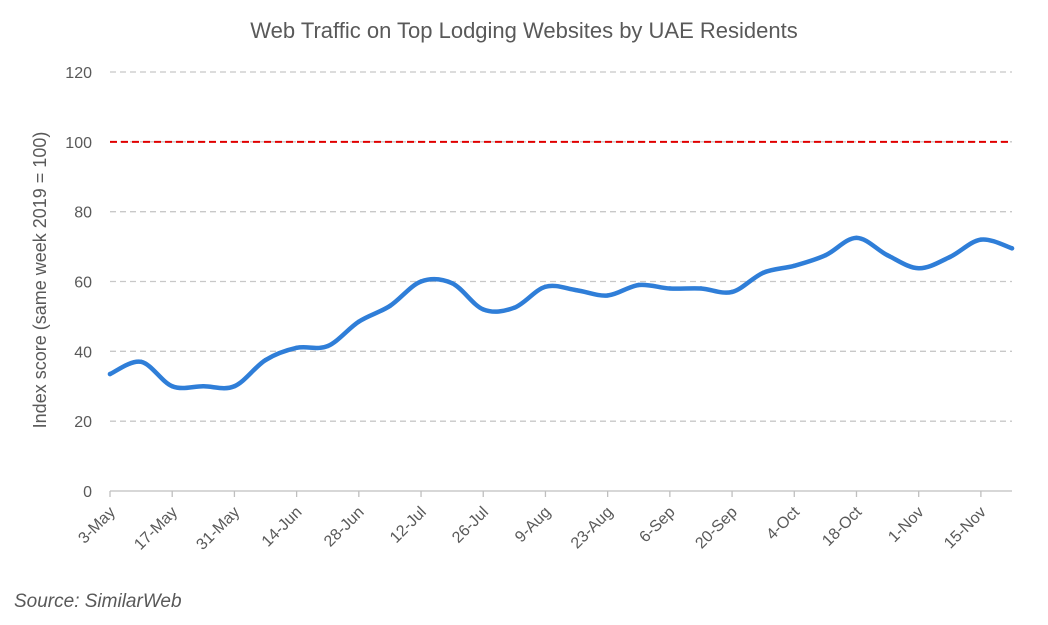 This screenshot has height=625, width=1048. Describe the element at coordinates (716, 528) in the screenshot. I see `x-tick-label-20-Sep: 20-Sep` at that location.